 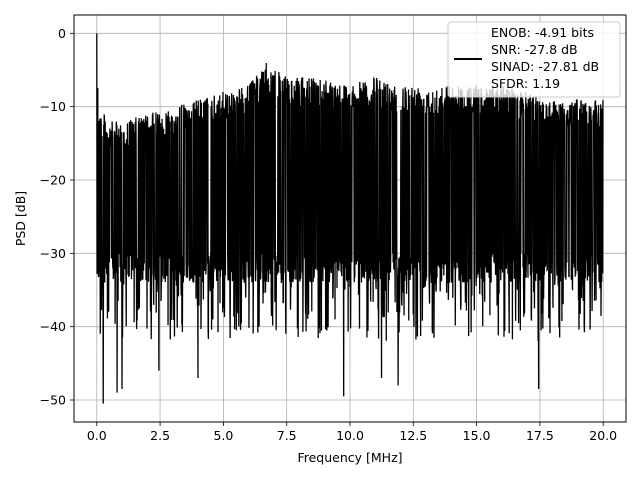 What do you see at coordinates (53, 180) in the screenshot?
I see `y-tick-label: −20` at bounding box center [53, 180].